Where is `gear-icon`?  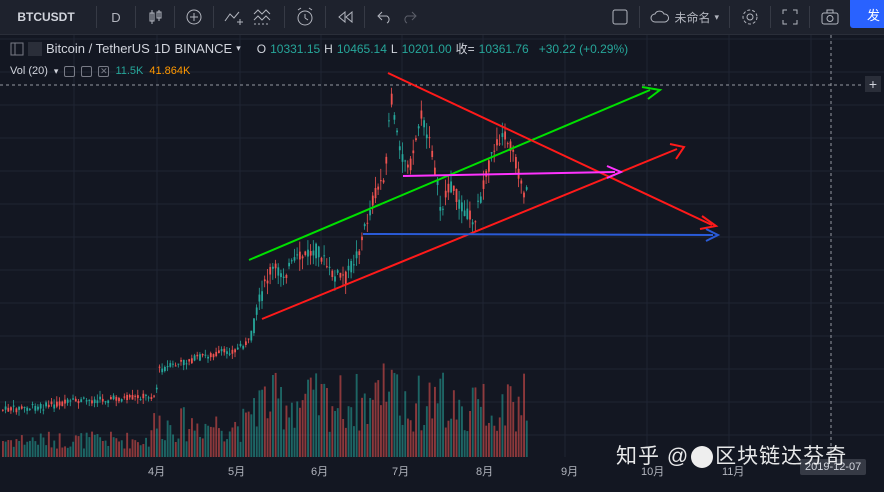
gear-icon is located at coordinates (750, 17).